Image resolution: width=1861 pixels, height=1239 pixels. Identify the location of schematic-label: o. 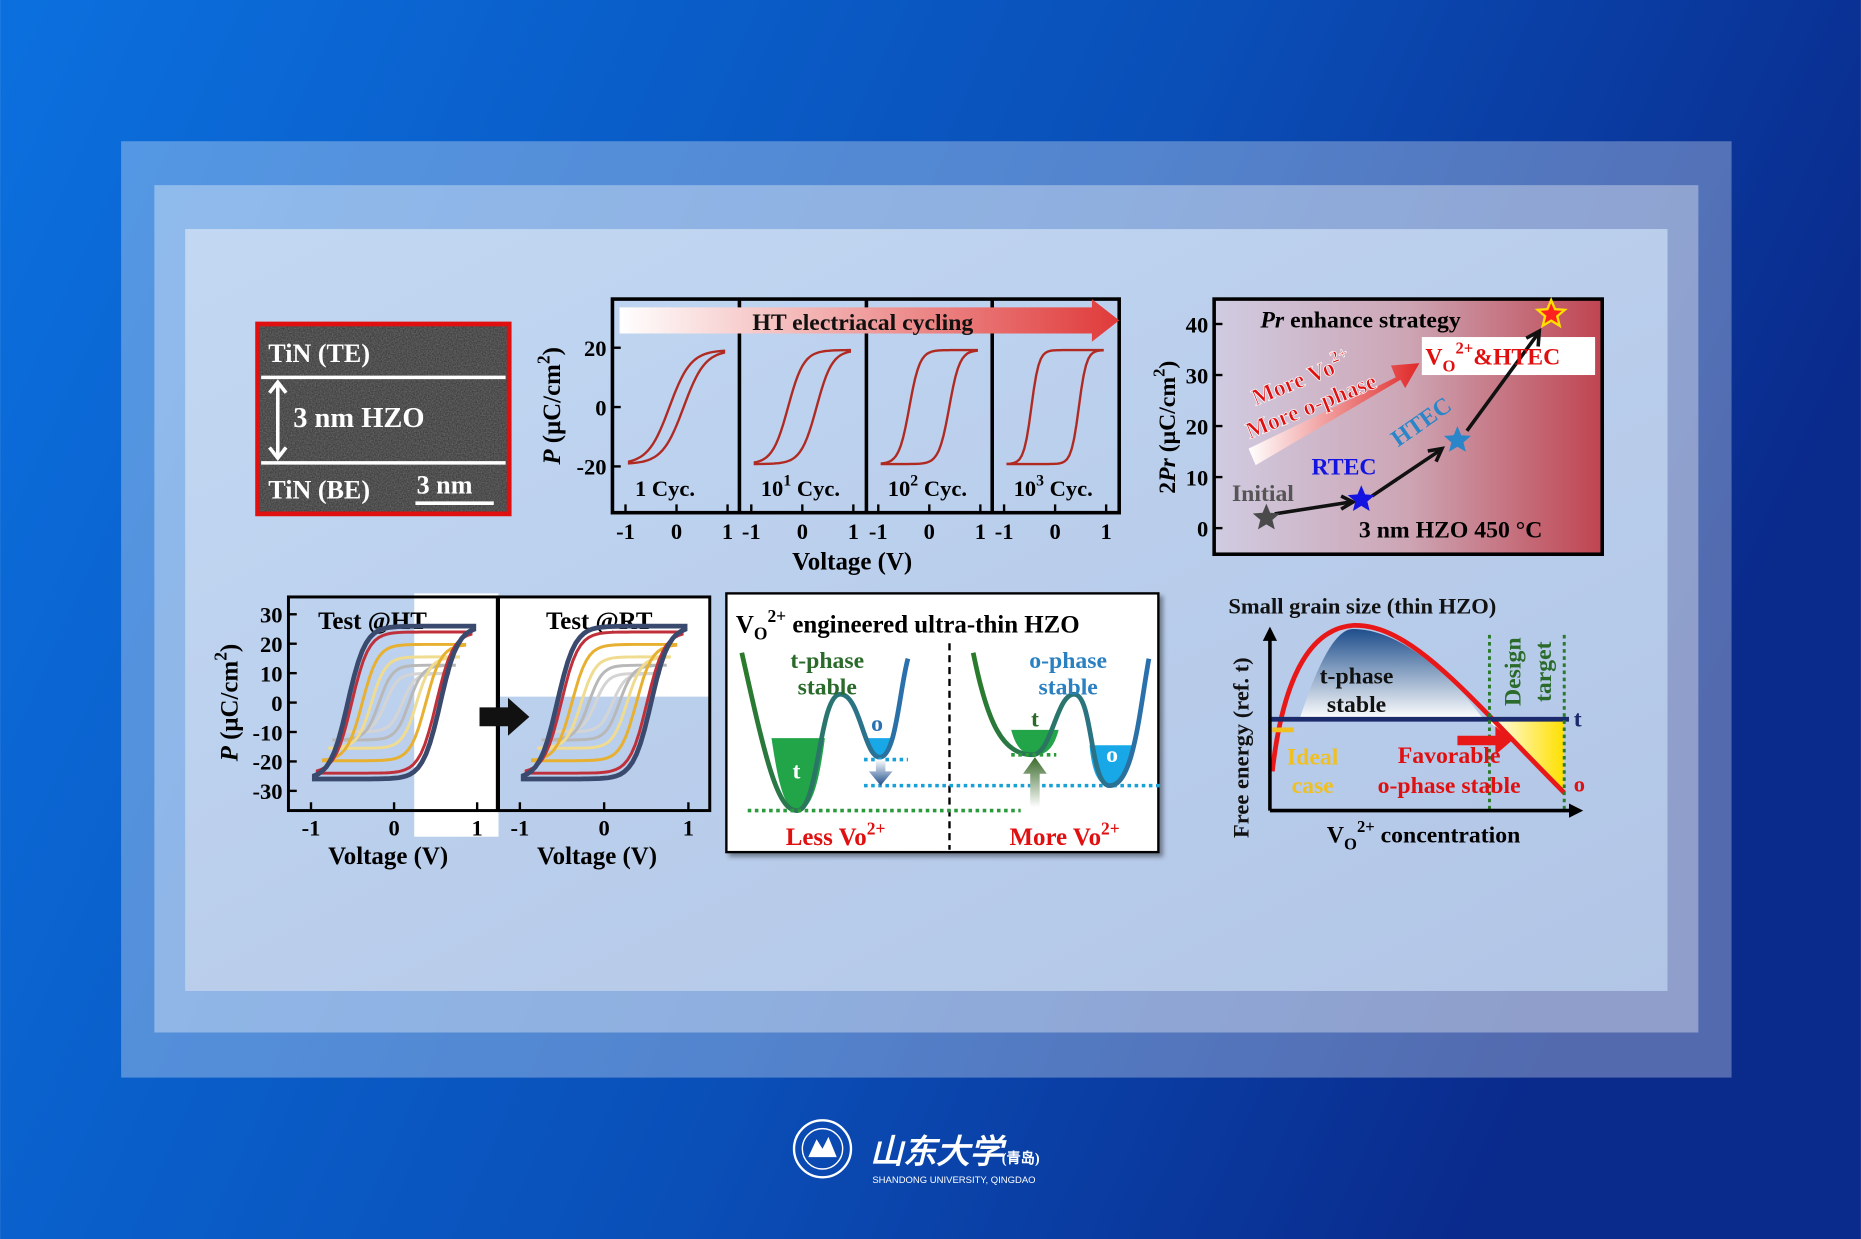
(877, 724).